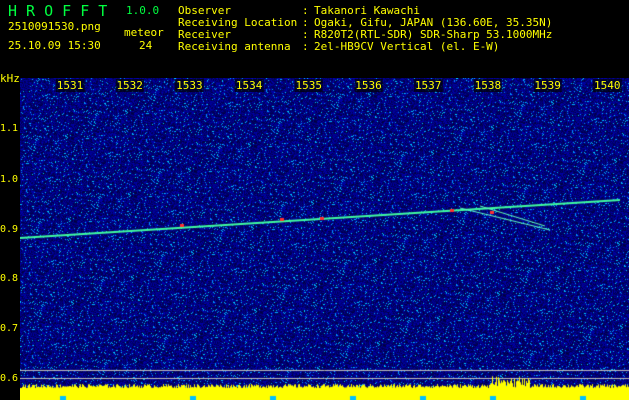  Describe the element at coordinates (146, 45) in the screenshot. I see `meteor-count: 24` at that location.